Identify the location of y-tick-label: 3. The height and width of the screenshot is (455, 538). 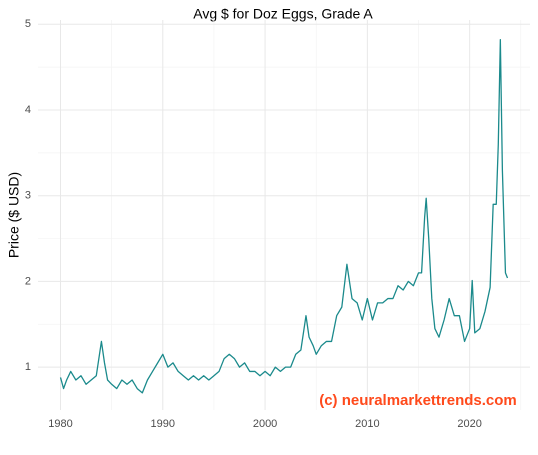
(28, 196).